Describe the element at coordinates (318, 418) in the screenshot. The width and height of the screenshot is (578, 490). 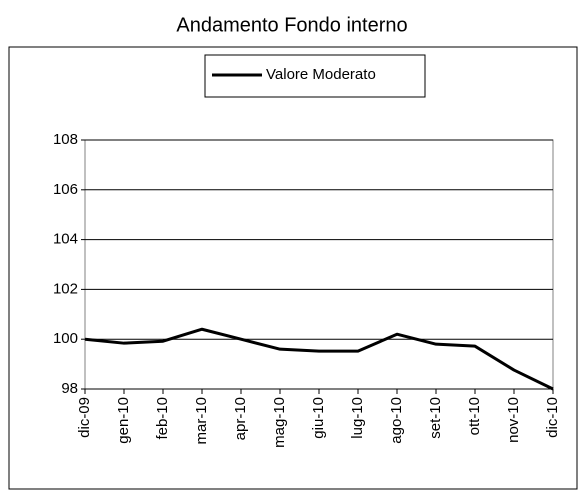
I see `x-tick-label: giu-10` at that location.